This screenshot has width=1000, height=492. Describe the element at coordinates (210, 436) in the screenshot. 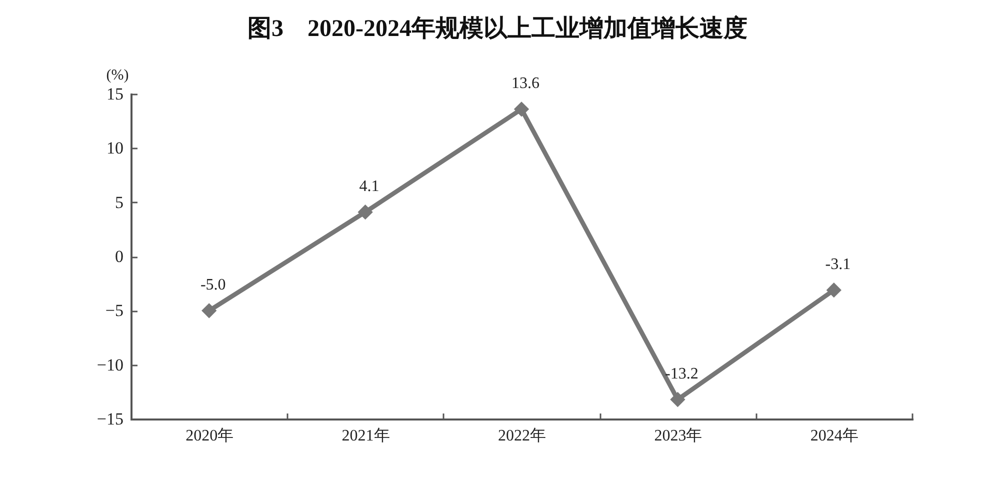

I see `x-tick-label: 2020年` at that location.